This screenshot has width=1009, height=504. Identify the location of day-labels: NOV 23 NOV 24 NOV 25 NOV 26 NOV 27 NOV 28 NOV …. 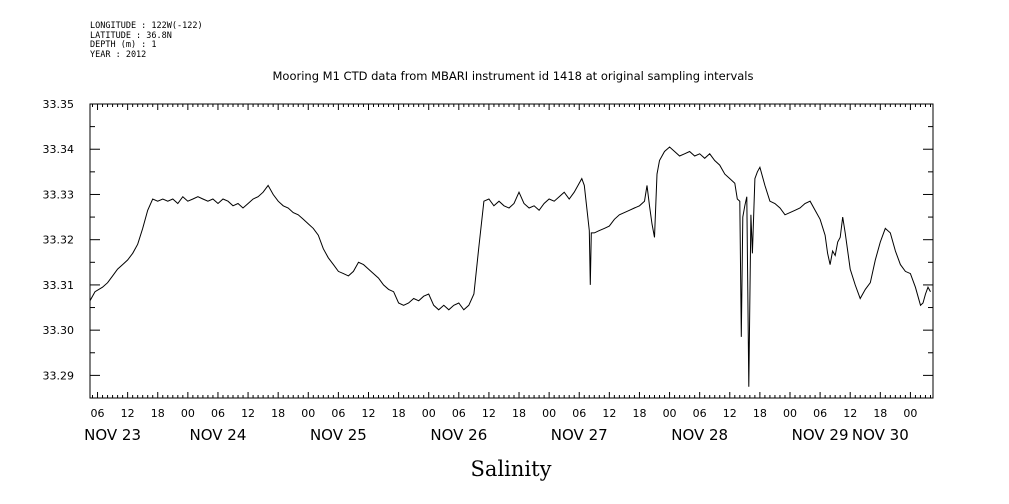
(496, 435).